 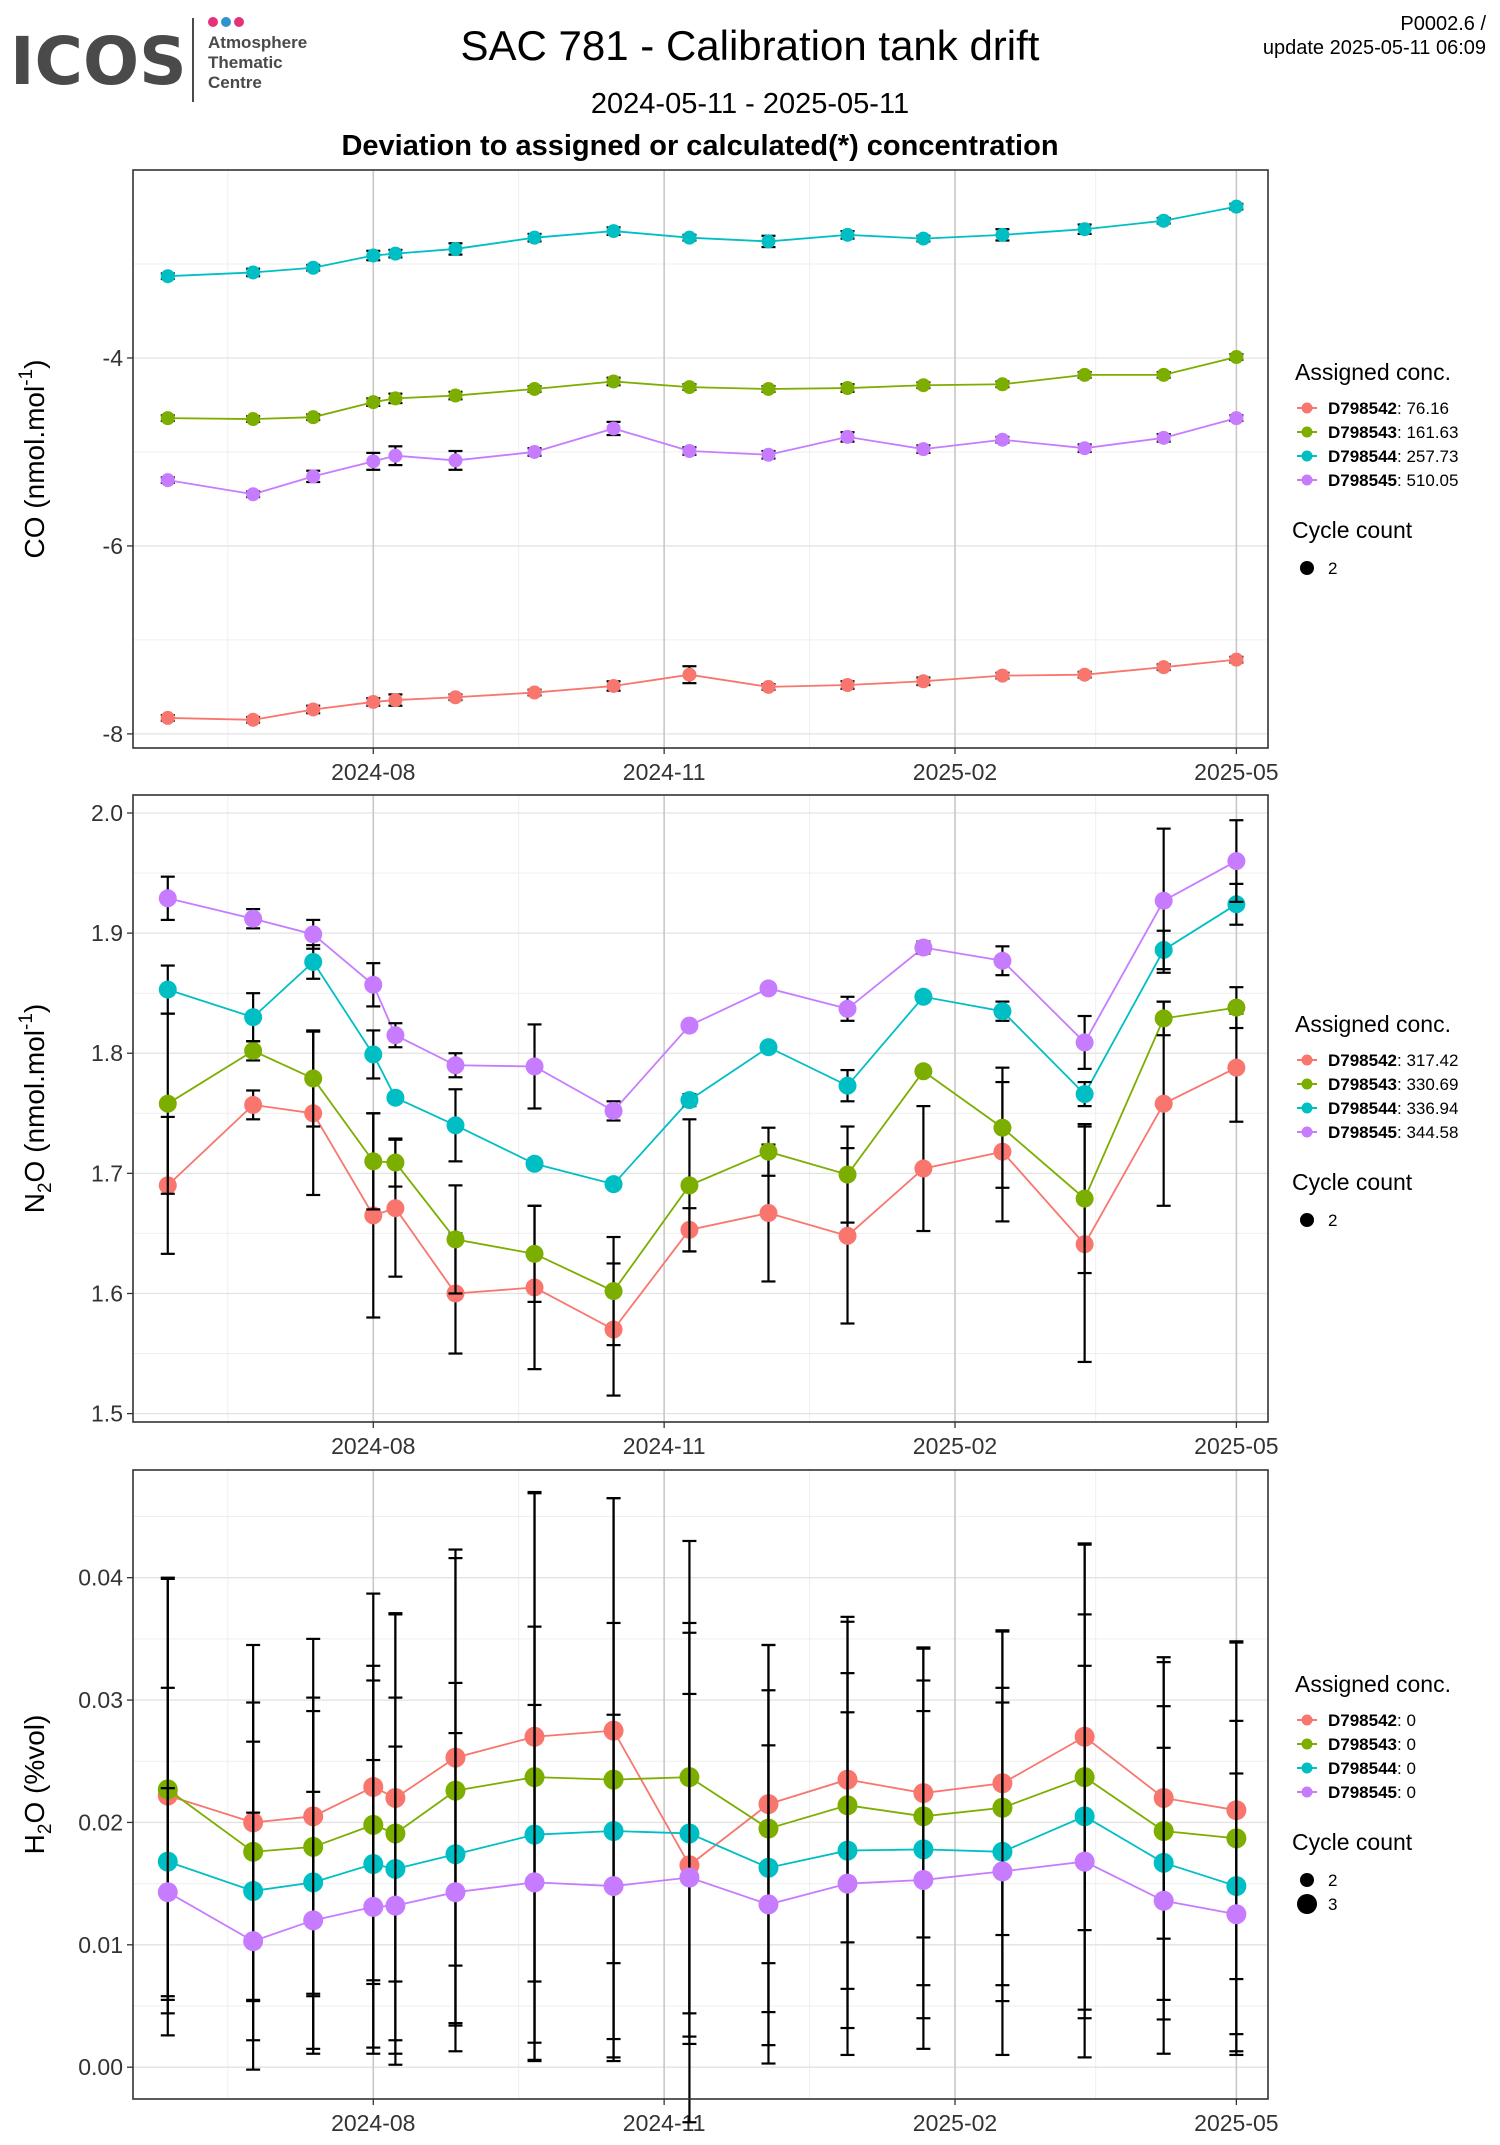 I want to click on version-info: P0002.6 / update 2025-05-11 06:09, so click(x=1374, y=36).